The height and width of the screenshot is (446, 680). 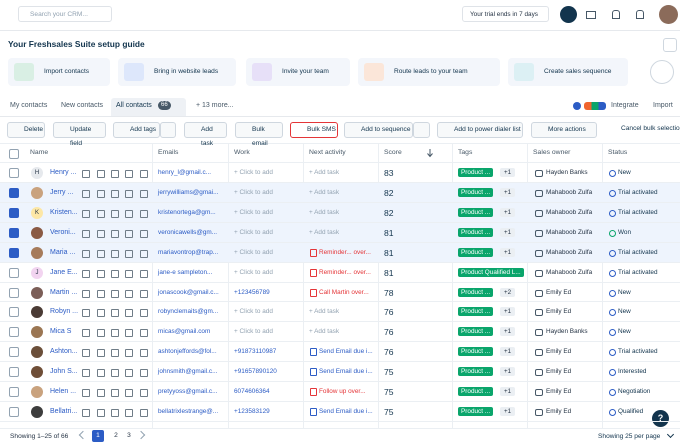 What do you see at coordinates (252, 292) in the screenshot?
I see `work-phone: +123456789` at bounding box center [252, 292].